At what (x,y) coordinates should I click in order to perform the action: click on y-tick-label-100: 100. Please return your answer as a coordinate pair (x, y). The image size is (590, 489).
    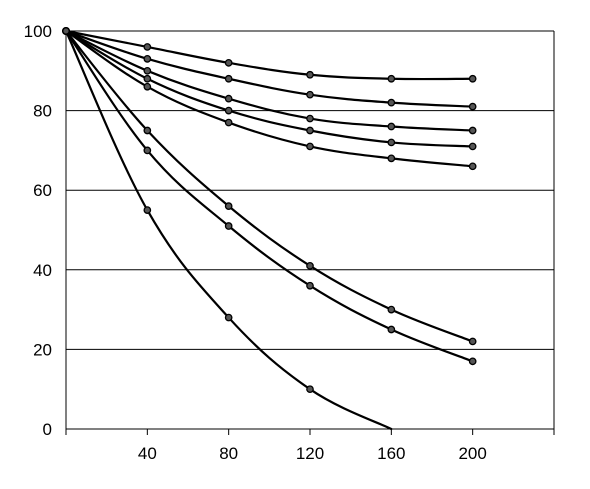
    Looking at the image, I should click on (38, 31).